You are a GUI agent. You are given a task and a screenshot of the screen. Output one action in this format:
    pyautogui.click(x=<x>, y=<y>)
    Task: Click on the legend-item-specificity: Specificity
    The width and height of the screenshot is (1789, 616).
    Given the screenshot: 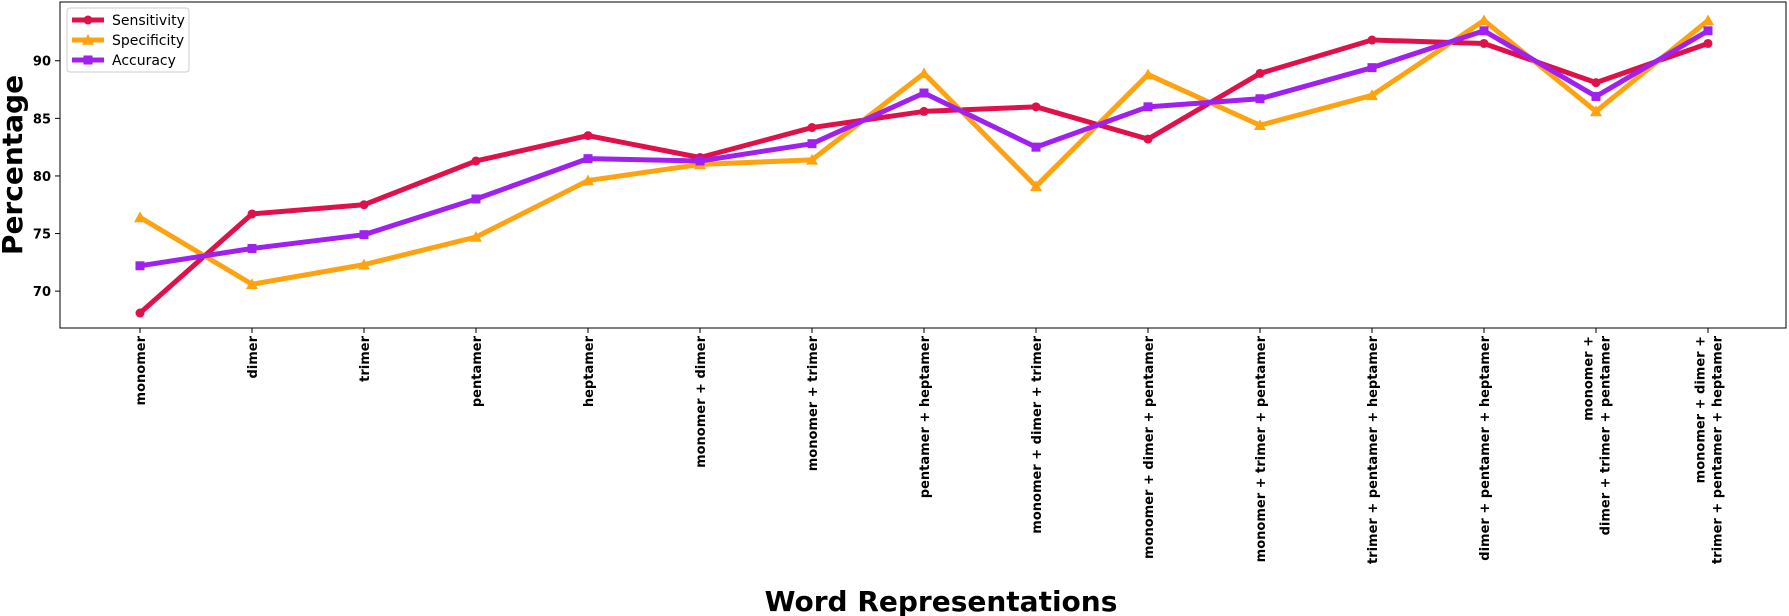 What is the action you would take?
    pyautogui.click(x=128, y=41)
    